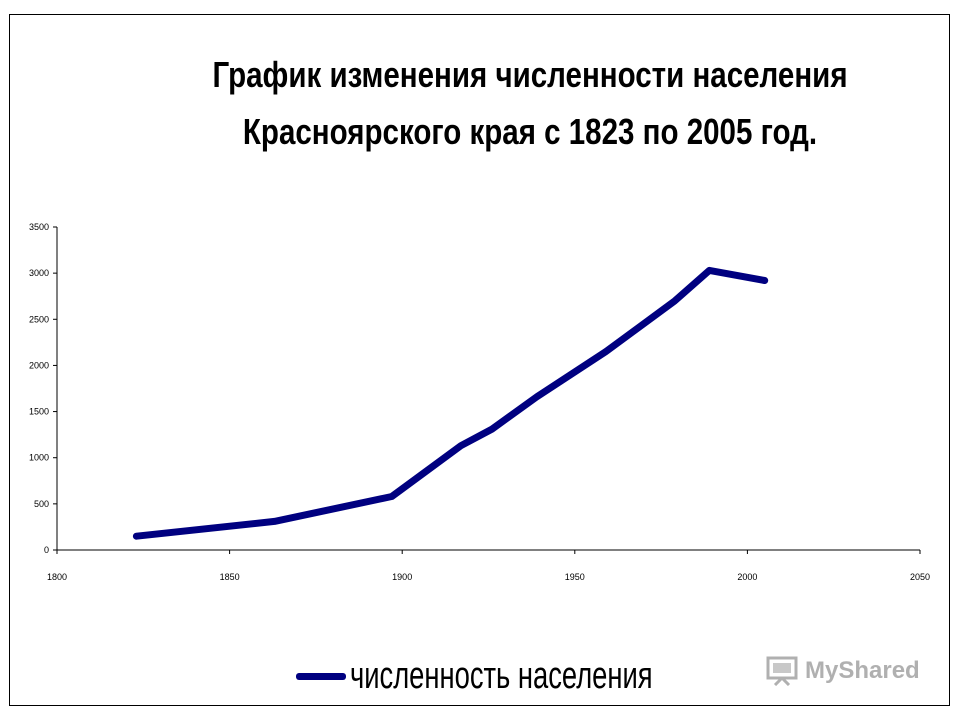  Describe the element at coordinates (39, 412) in the screenshot. I see `y-tick-label: 1500` at that location.